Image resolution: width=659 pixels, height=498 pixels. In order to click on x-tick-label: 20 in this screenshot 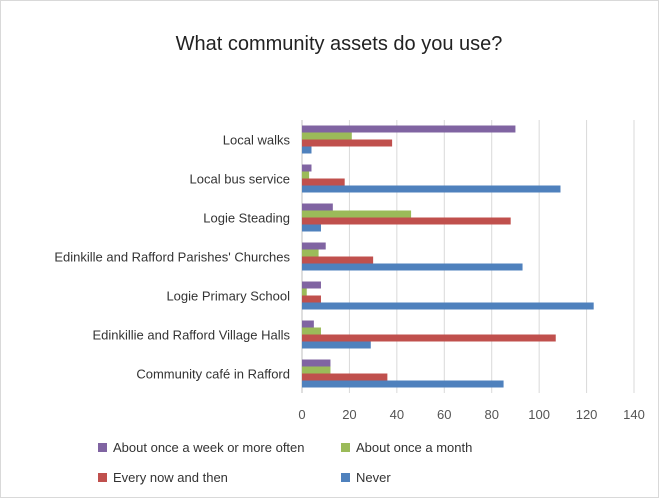, I will do `click(349, 414)`.